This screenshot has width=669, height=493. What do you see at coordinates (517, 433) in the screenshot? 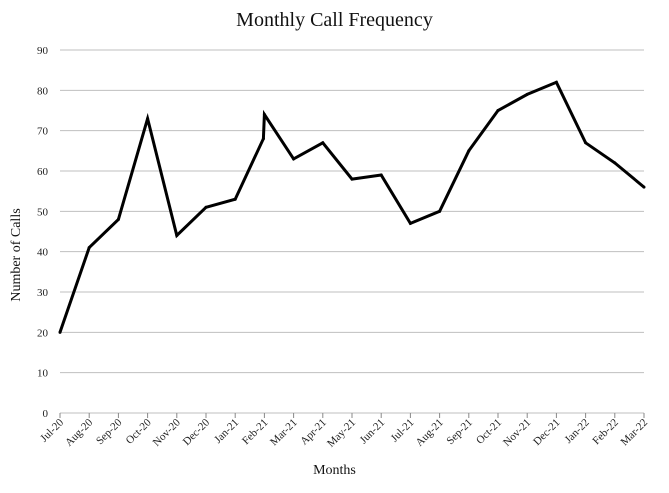
I see `x-tick-label-Nov-21: Nov-21` at bounding box center [517, 433].